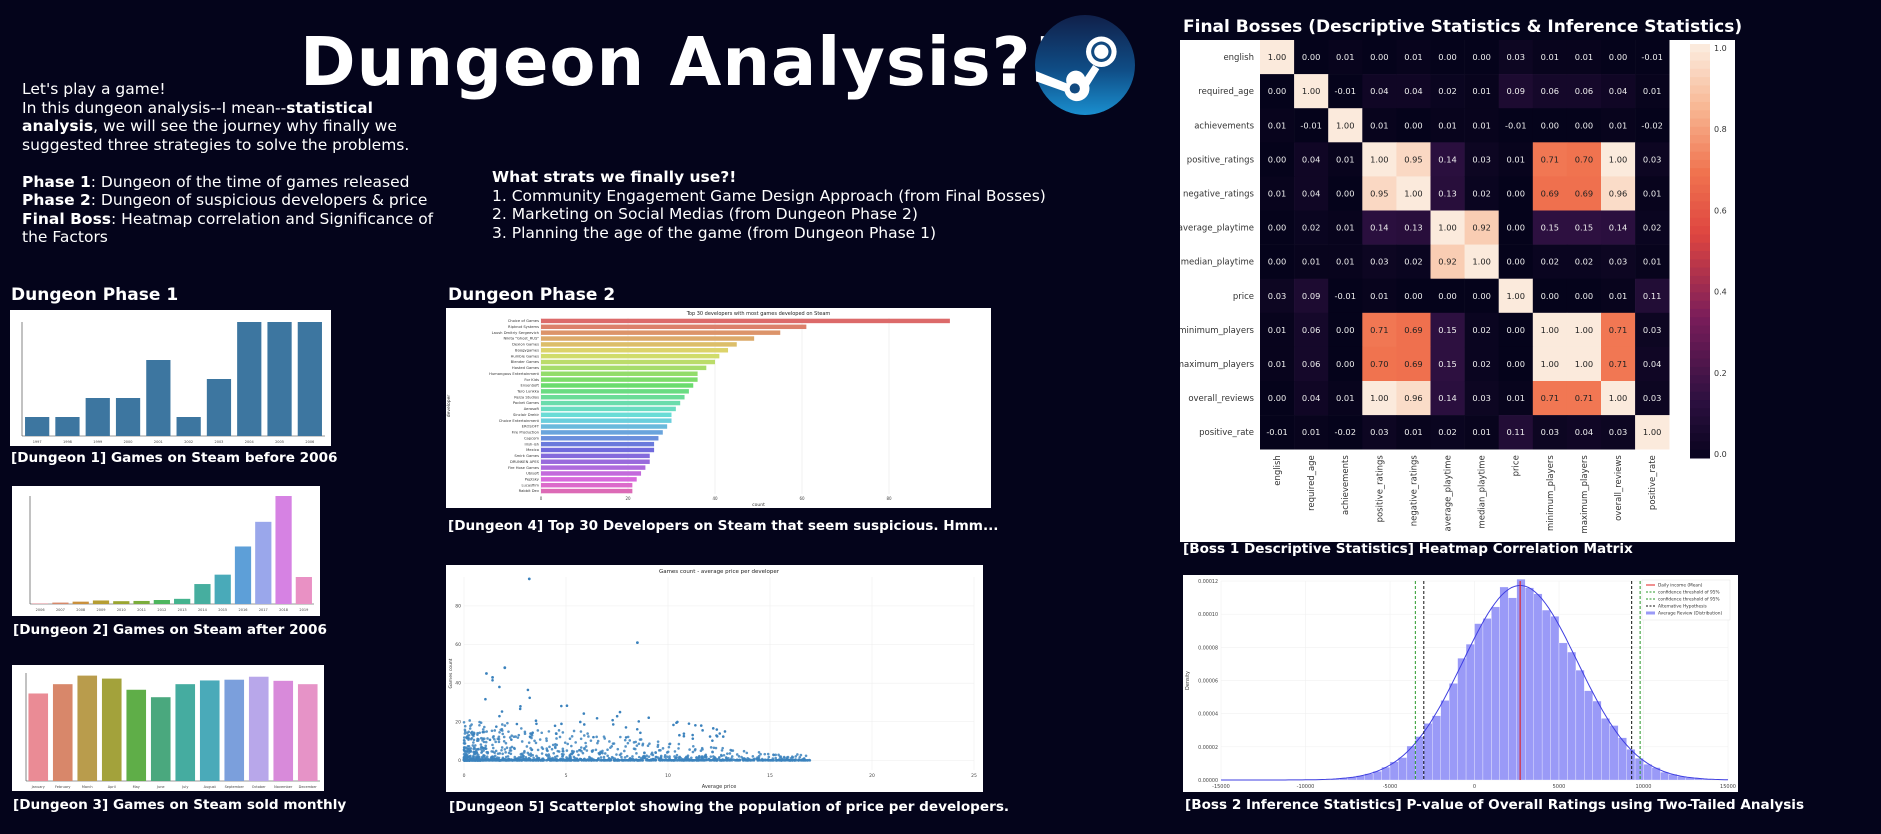 This screenshot has width=1881, height=834. I want to click on heatmap-col-label: minimum_players, so click(1551, 493).